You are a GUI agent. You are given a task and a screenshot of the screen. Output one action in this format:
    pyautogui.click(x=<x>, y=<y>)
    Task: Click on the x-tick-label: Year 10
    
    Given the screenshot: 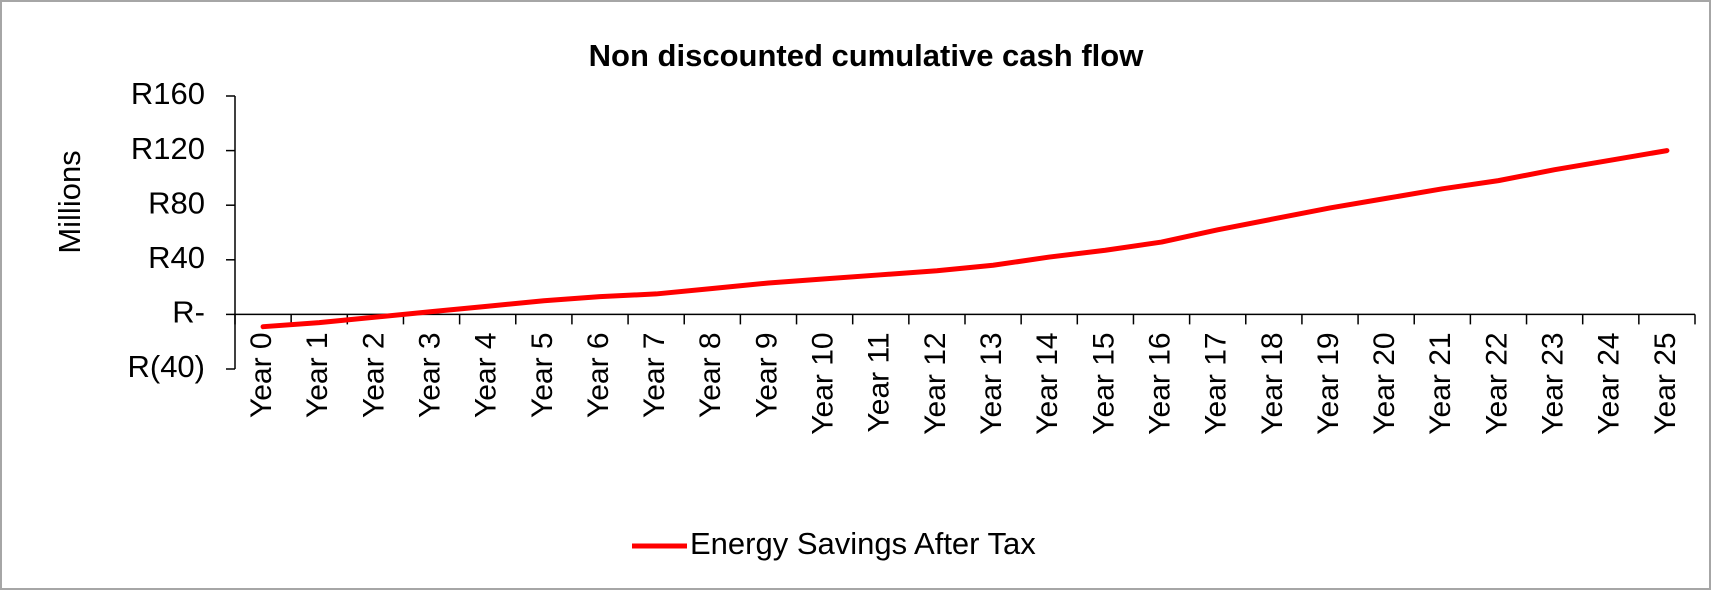 What is the action you would take?
    pyautogui.click(x=823, y=383)
    